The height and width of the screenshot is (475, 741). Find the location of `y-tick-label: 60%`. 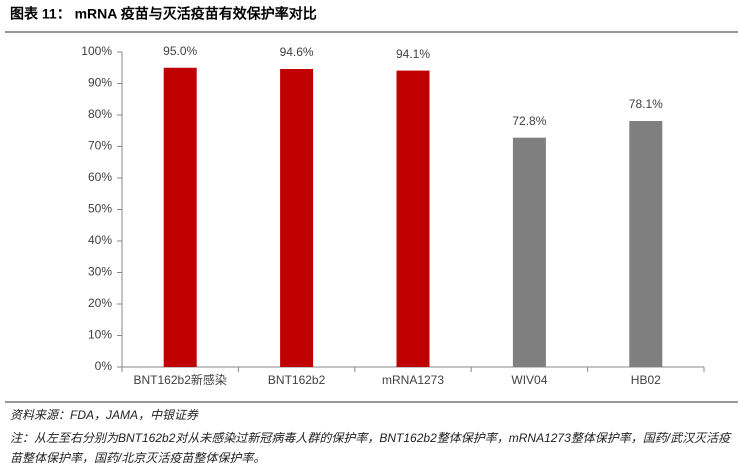

y-tick-label: 60% is located at coordinates (100, 177).